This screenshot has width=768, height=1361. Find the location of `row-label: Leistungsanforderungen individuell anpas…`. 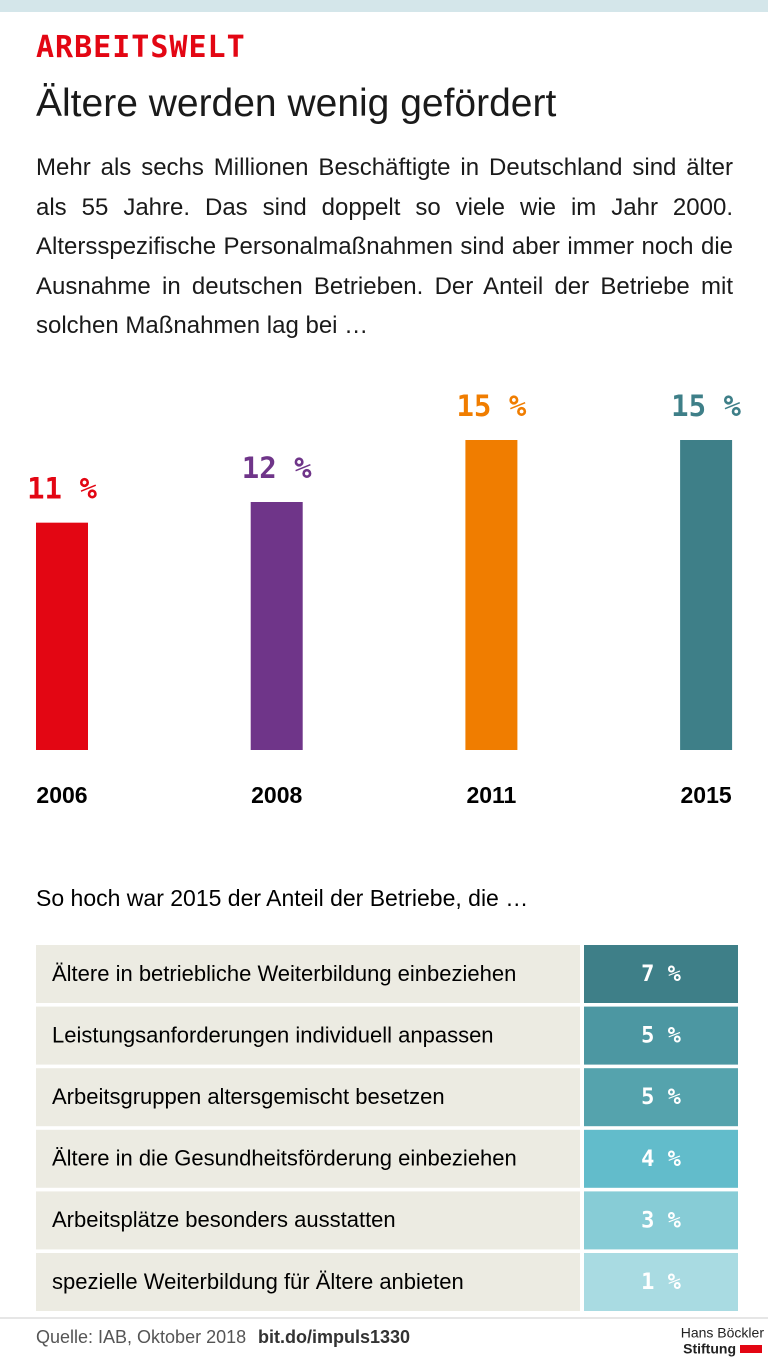

row-label: Leistungsanforderungen individuell anpas… is located at coordinates (273, 1034).